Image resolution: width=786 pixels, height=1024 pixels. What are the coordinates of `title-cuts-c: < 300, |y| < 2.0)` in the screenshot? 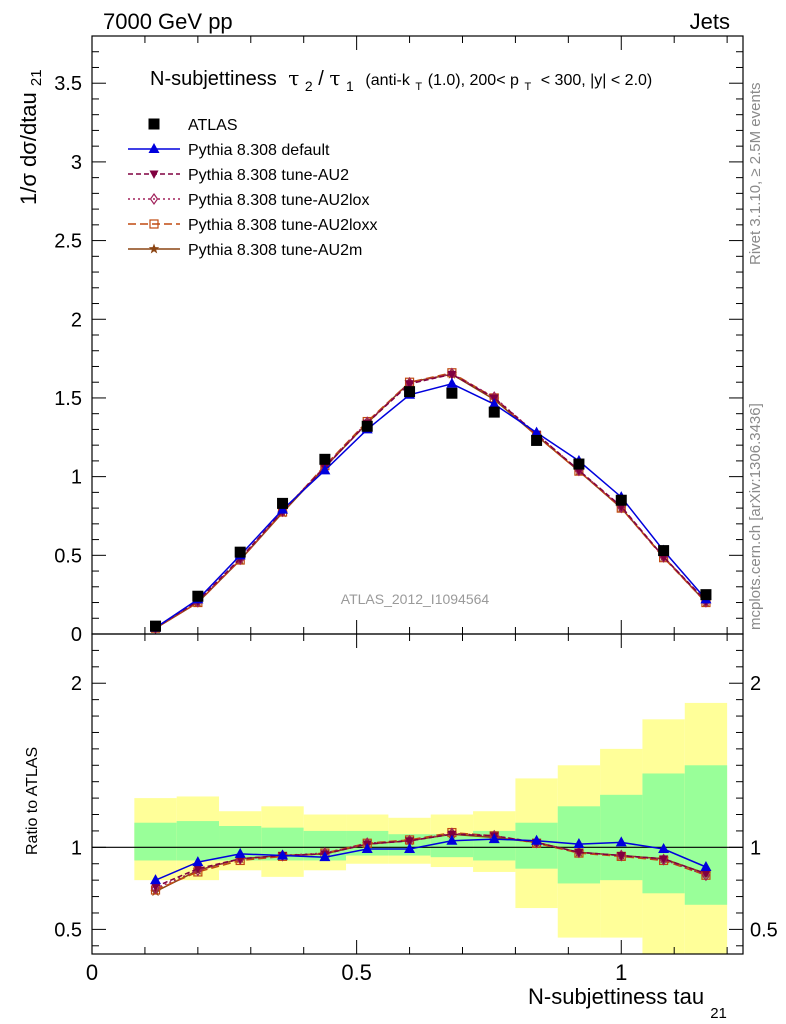 It's located at (597, 80).